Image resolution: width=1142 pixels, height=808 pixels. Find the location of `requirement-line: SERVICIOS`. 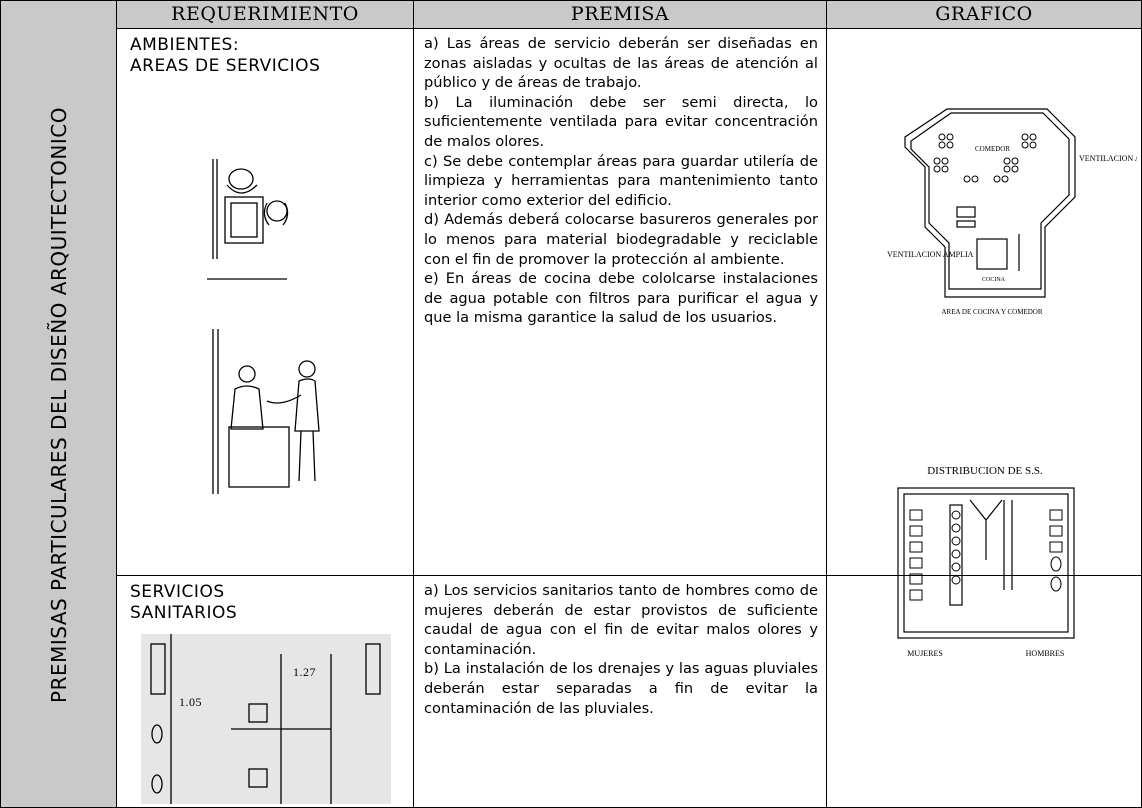

requirement-line: SERVICIOS is located at coordinates (177, 592).